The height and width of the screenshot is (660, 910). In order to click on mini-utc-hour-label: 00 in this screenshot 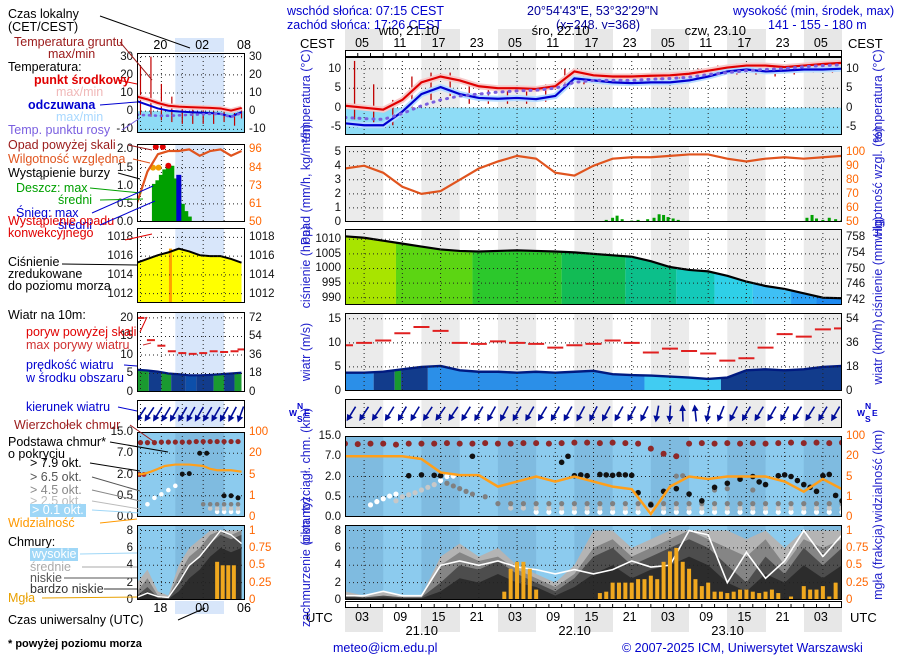, I will do `click(202, 608)`.